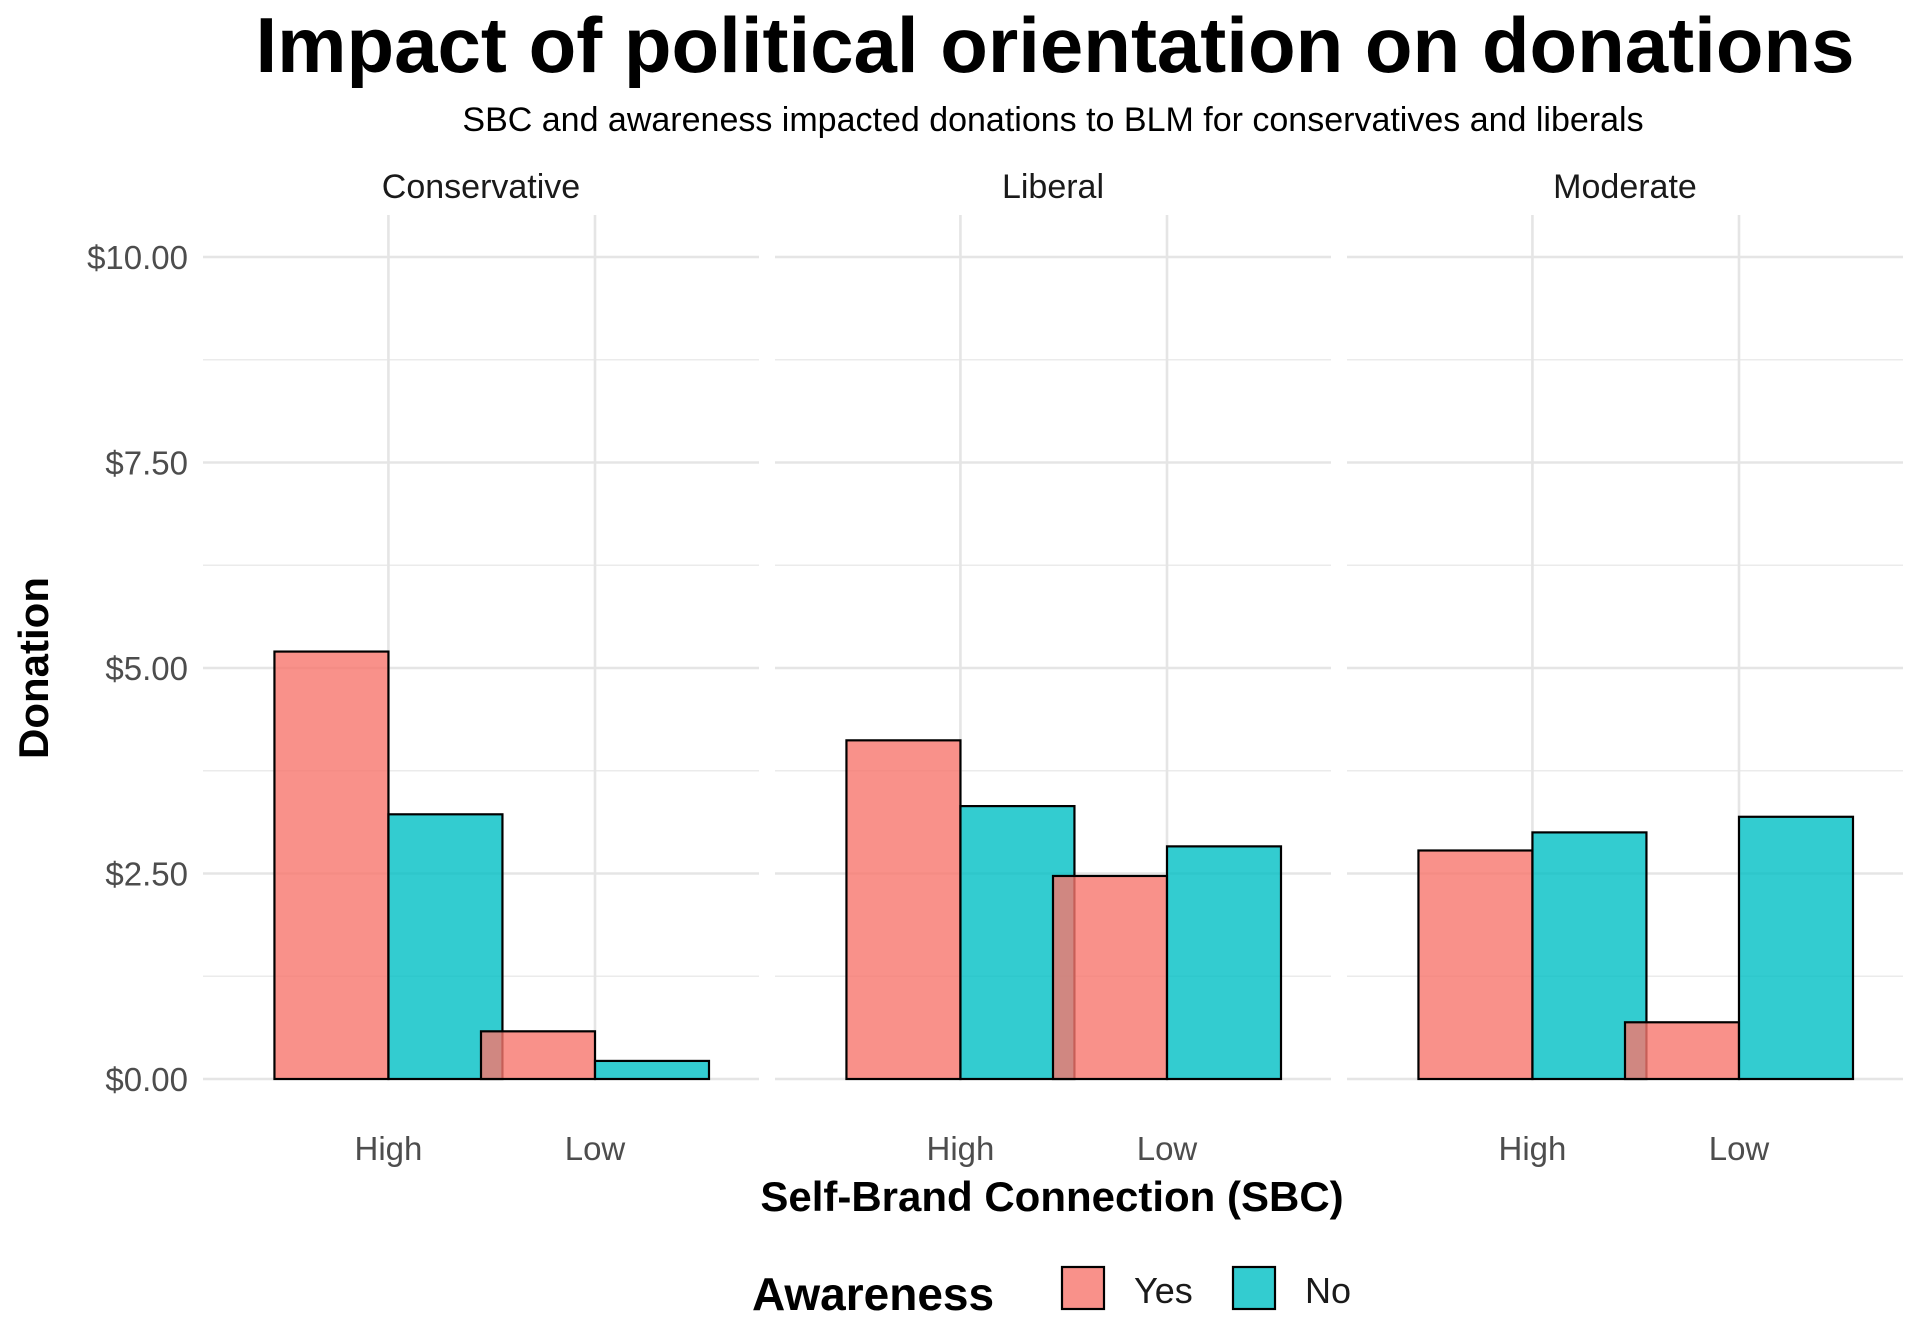 The image size is (1920, 1344). What do you see at coordinates (481, 187) in the screenshot?
I see `facet-label: Conservative` at bounding box center [481, 187].